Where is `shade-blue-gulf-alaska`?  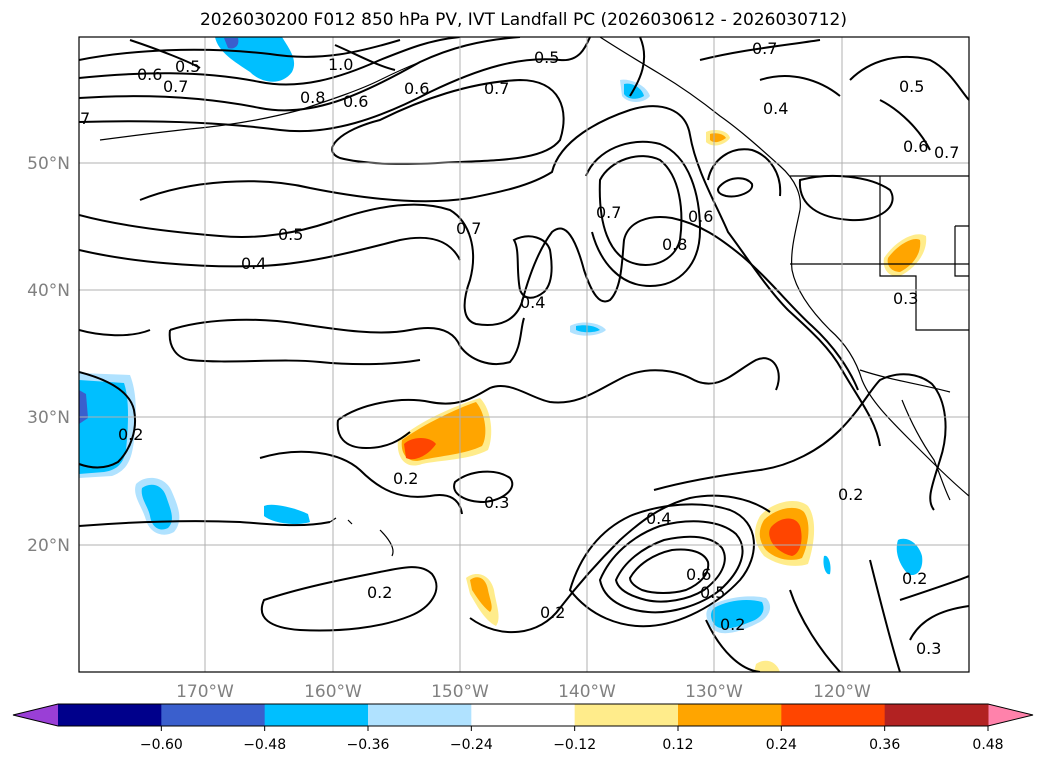 shade-blue-gulf-alaska is located at coordinates (255, 59).